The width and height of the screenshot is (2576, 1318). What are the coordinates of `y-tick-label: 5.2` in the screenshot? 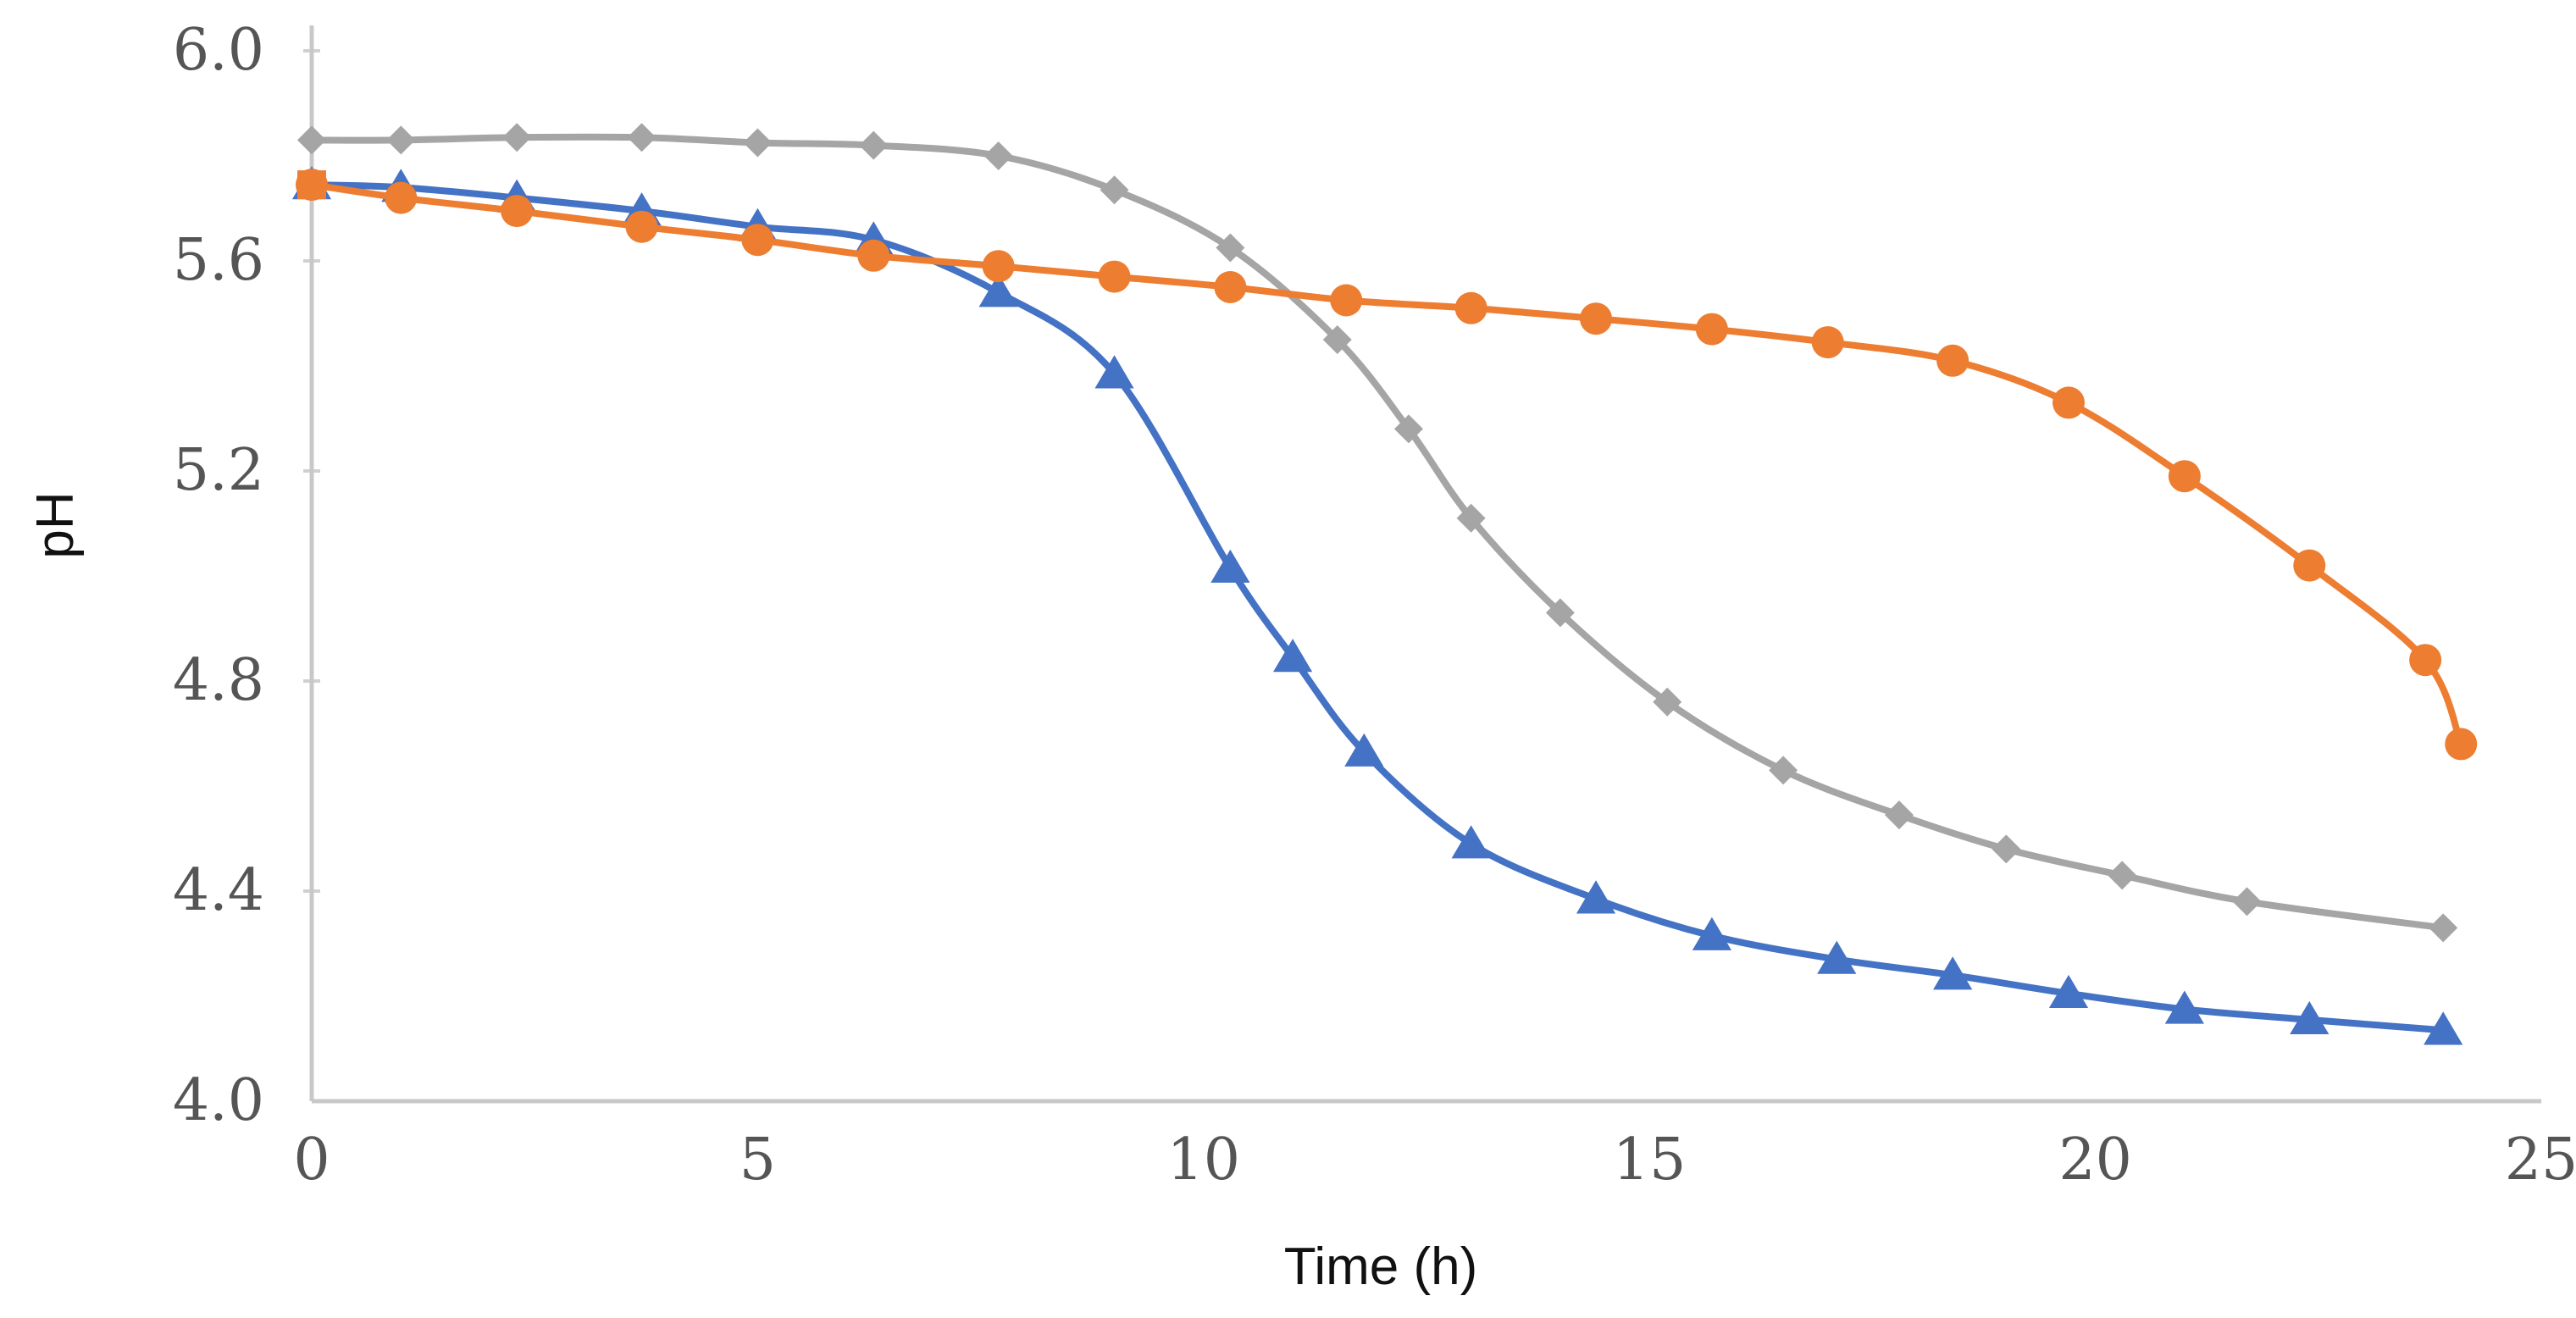 It's located at (218, 470).